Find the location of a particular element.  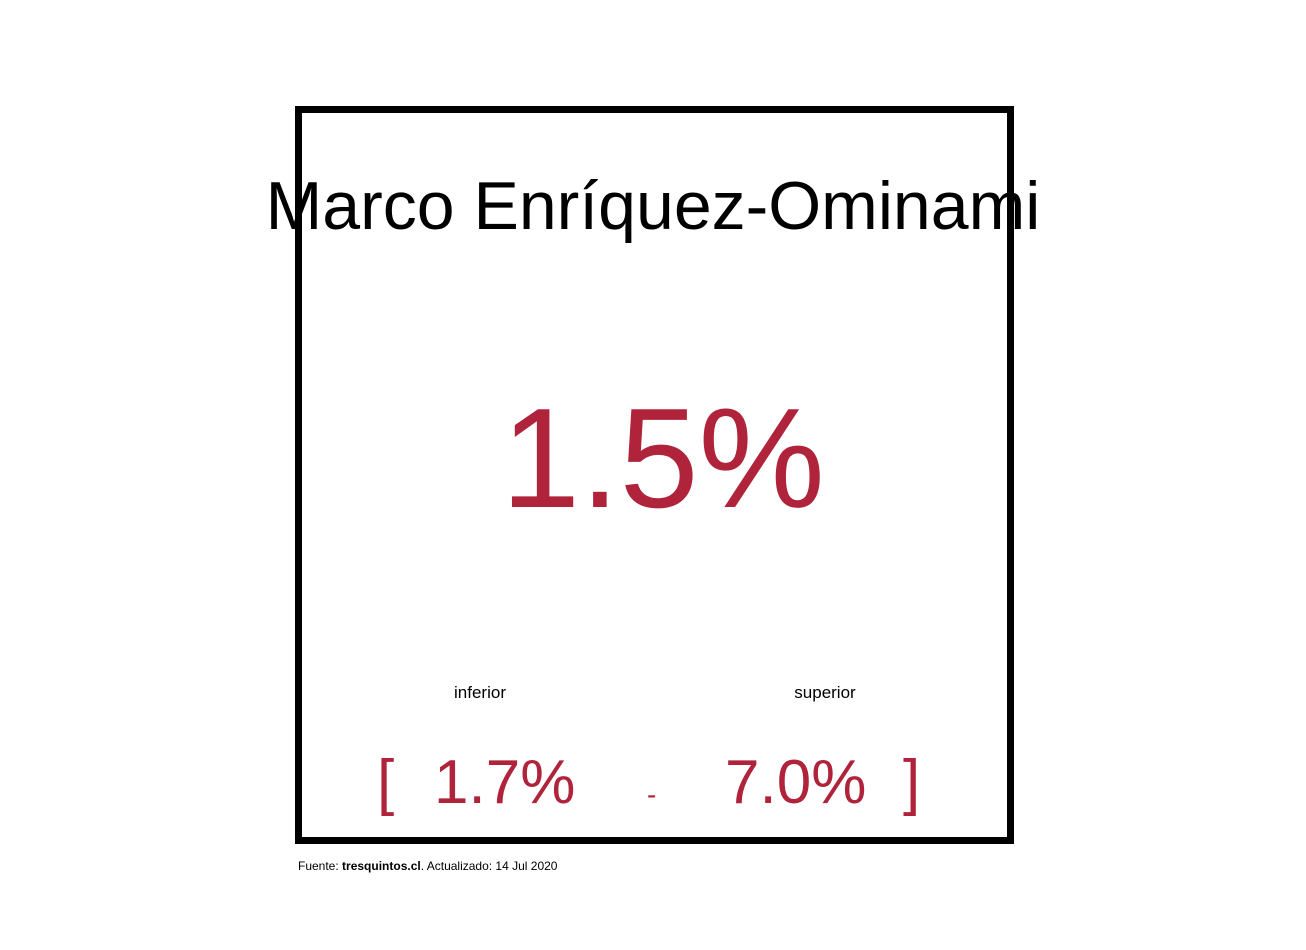

lower-bound-label: inferior is located at coordinates (480, 692).